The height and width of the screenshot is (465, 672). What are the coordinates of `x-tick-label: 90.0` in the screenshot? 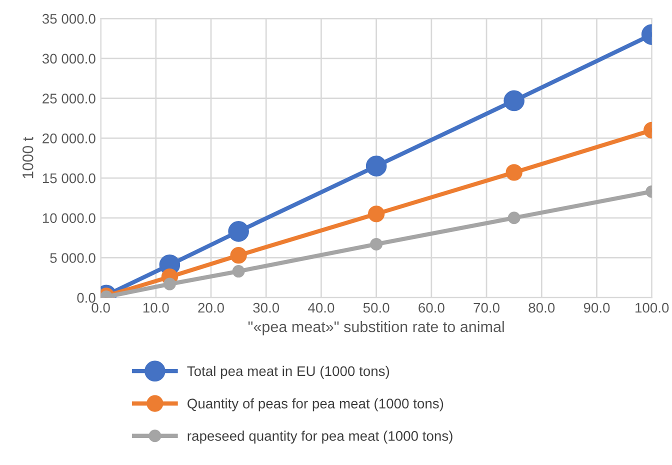 It's located at (597, 307).